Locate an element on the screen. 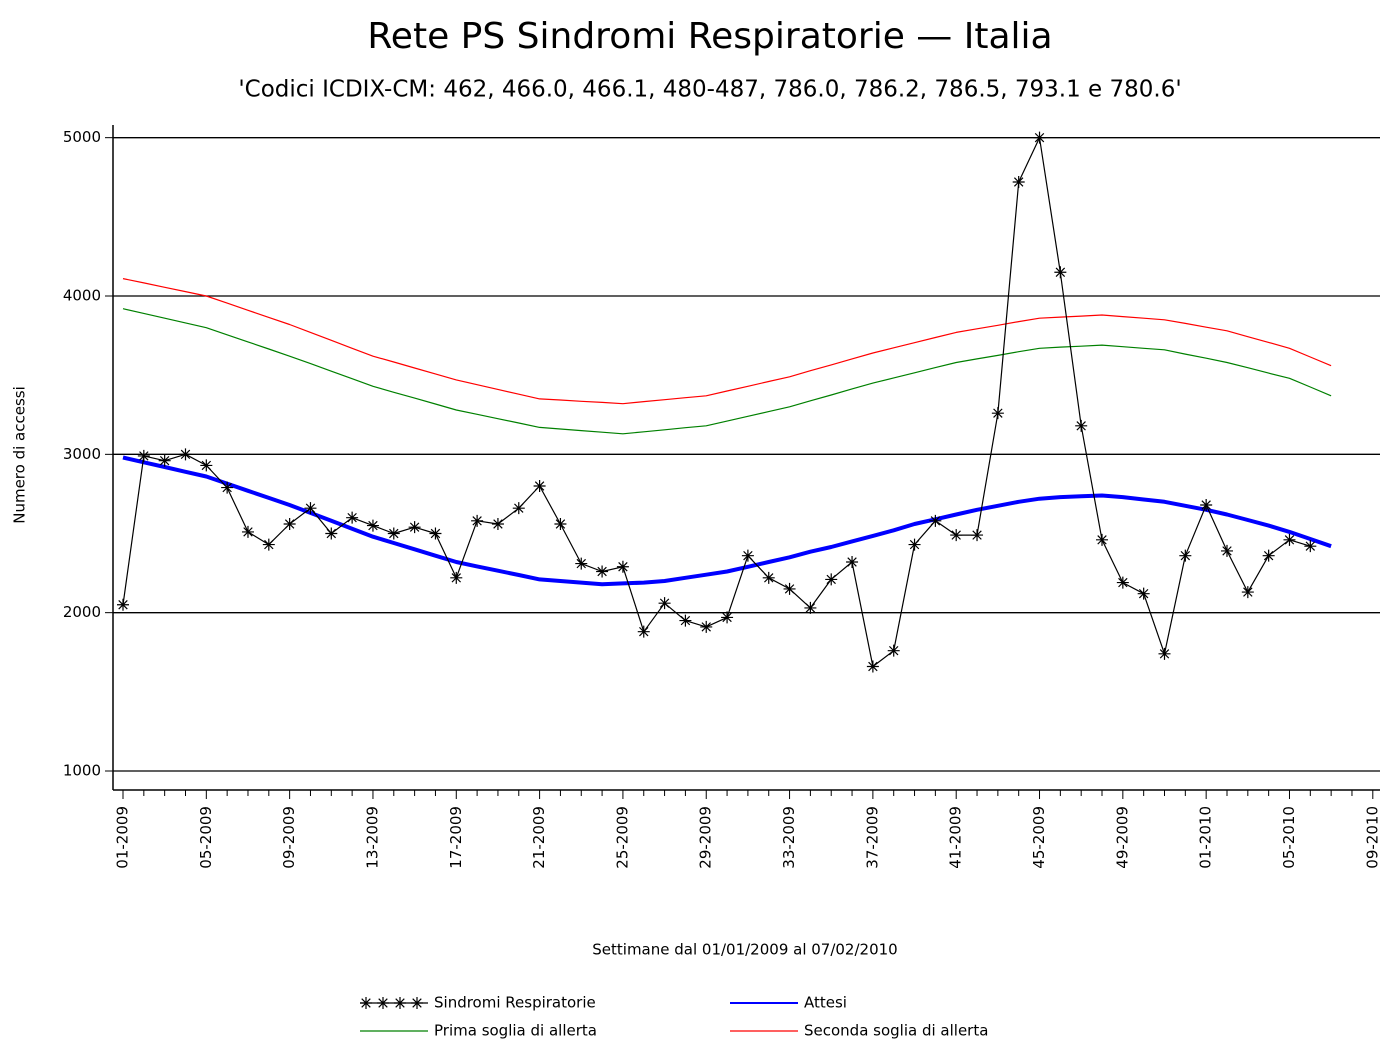 This screenshot has height=1046, width=1382. y-tick-label: 4000 is located at coordinates (82, 296).